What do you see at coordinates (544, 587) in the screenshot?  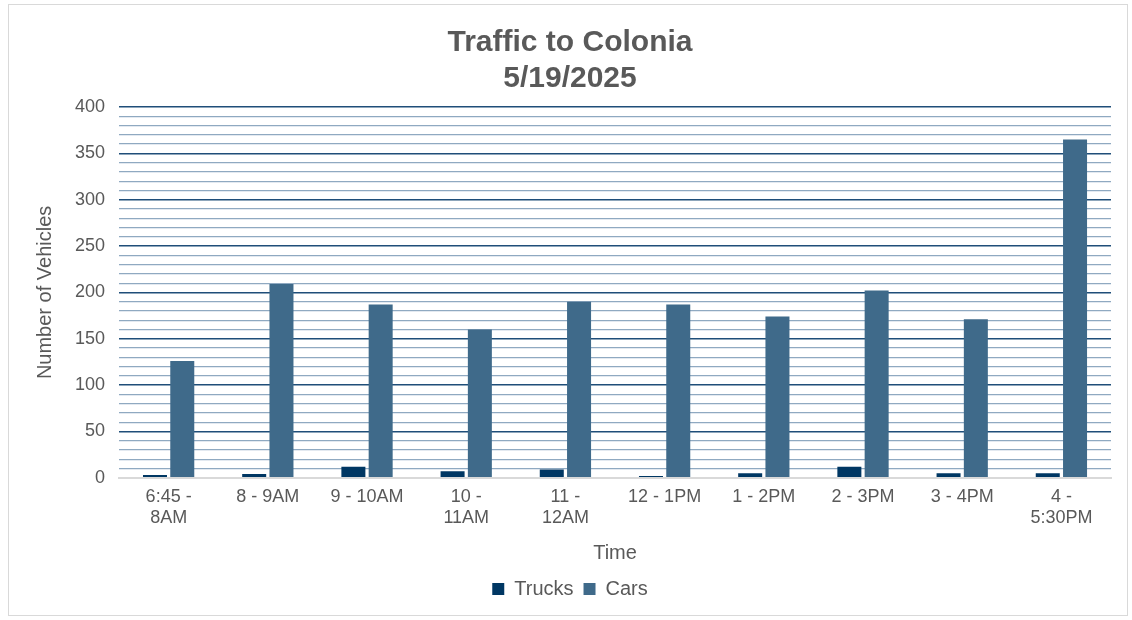 I see `legend-label: Trucks` at bounding box center [544, 587].